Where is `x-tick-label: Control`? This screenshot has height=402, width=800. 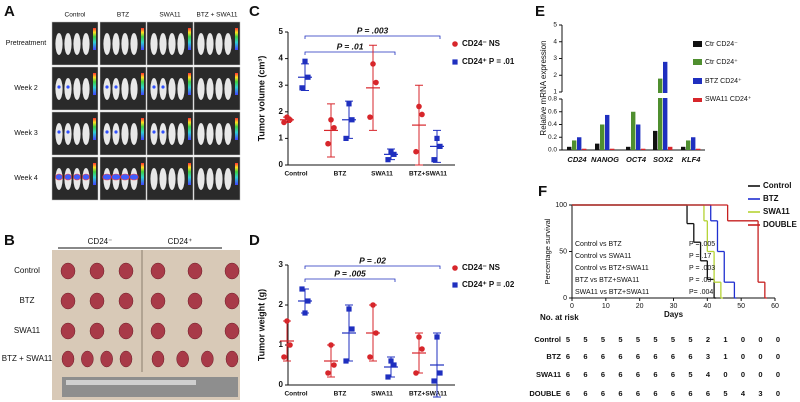
x-tick-label: Control is located at coordinates (295, 394).